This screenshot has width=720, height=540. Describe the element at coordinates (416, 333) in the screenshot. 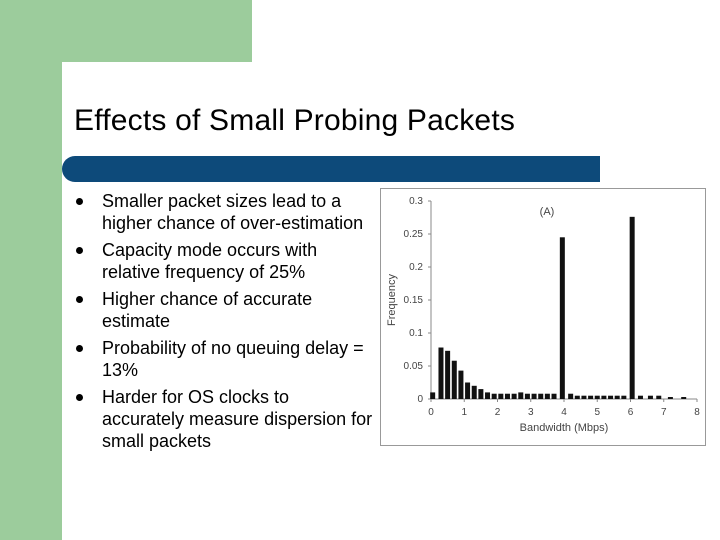

I see `y-tick-label: 0.1` at that location.